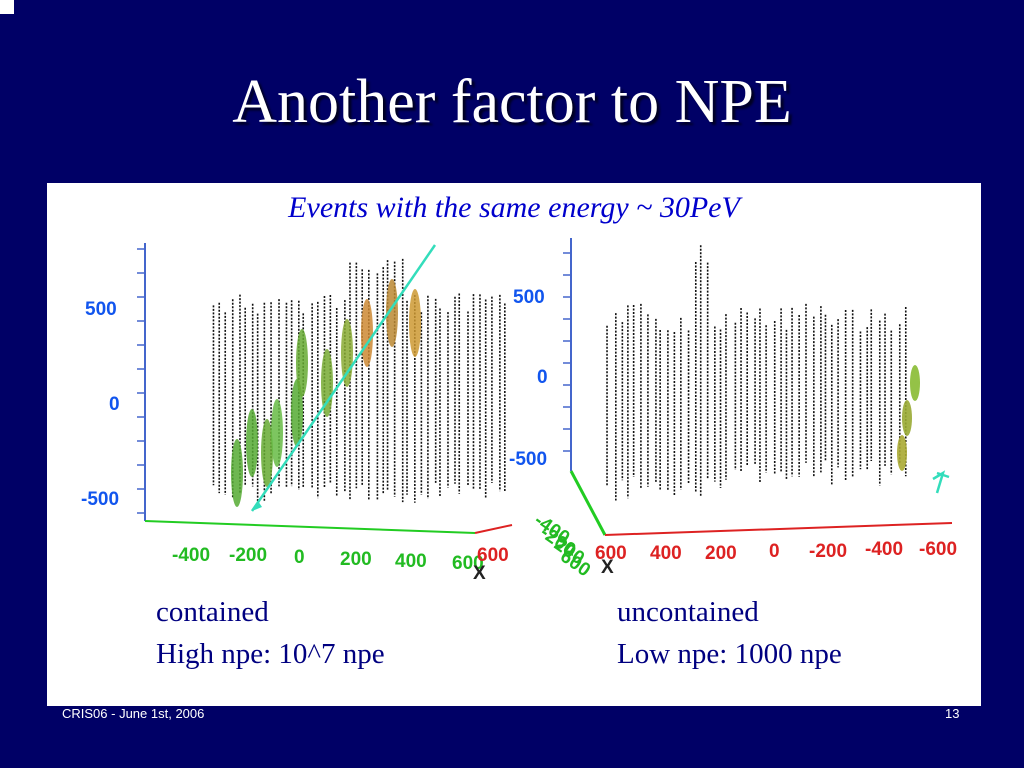 Image resolution: width=1024 pixels, height=768 pixels. I want to click on right-xtick-neg400: -400, so click(884, 549).